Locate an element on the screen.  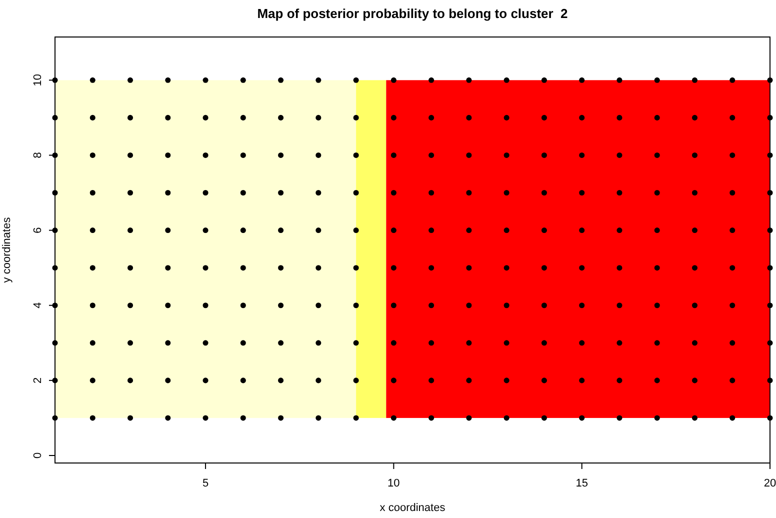
y-tick-label: 2 is located at coordinates (38, 380).